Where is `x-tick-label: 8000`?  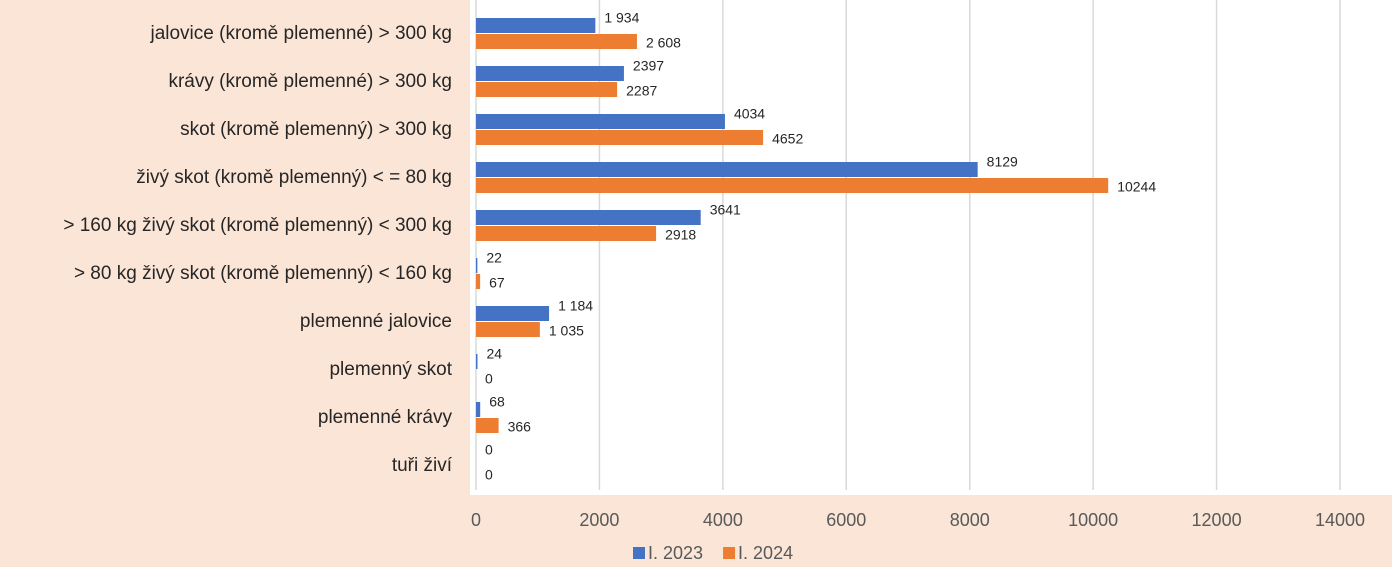
x-tick-label: 8000 is located at coordinates (970, 520).